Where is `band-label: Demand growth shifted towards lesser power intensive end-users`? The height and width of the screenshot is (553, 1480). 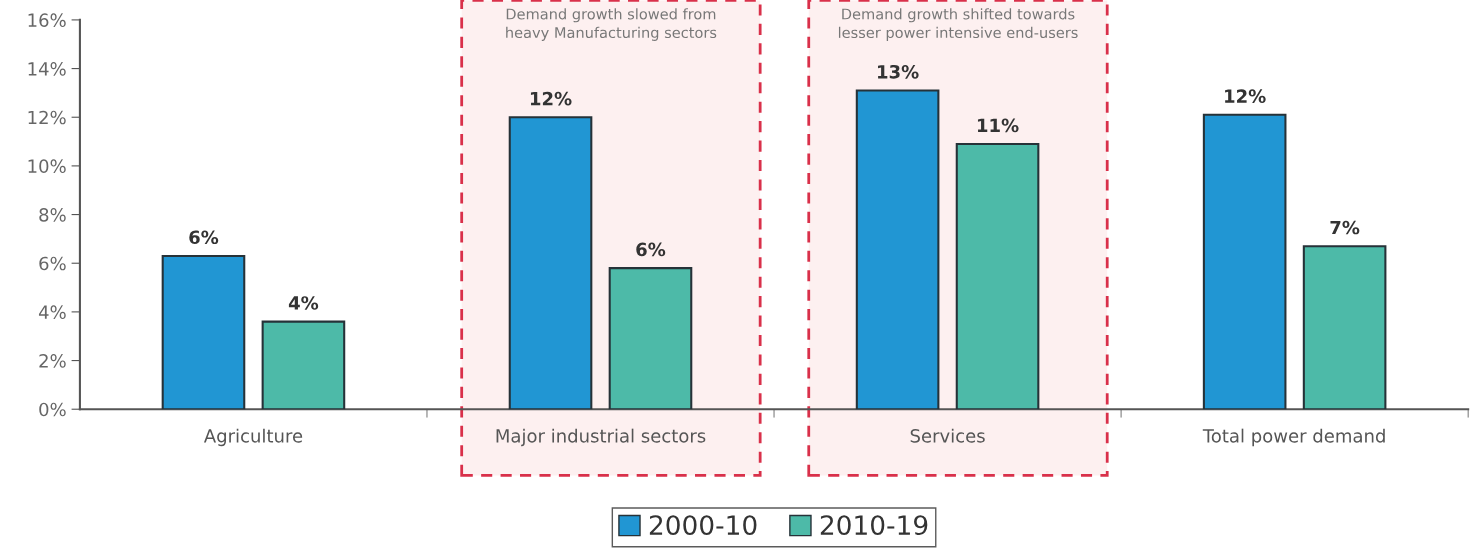 band-label: Demand growth shifted towards lesser power intensive end-users is located at coordinates (958, 24).